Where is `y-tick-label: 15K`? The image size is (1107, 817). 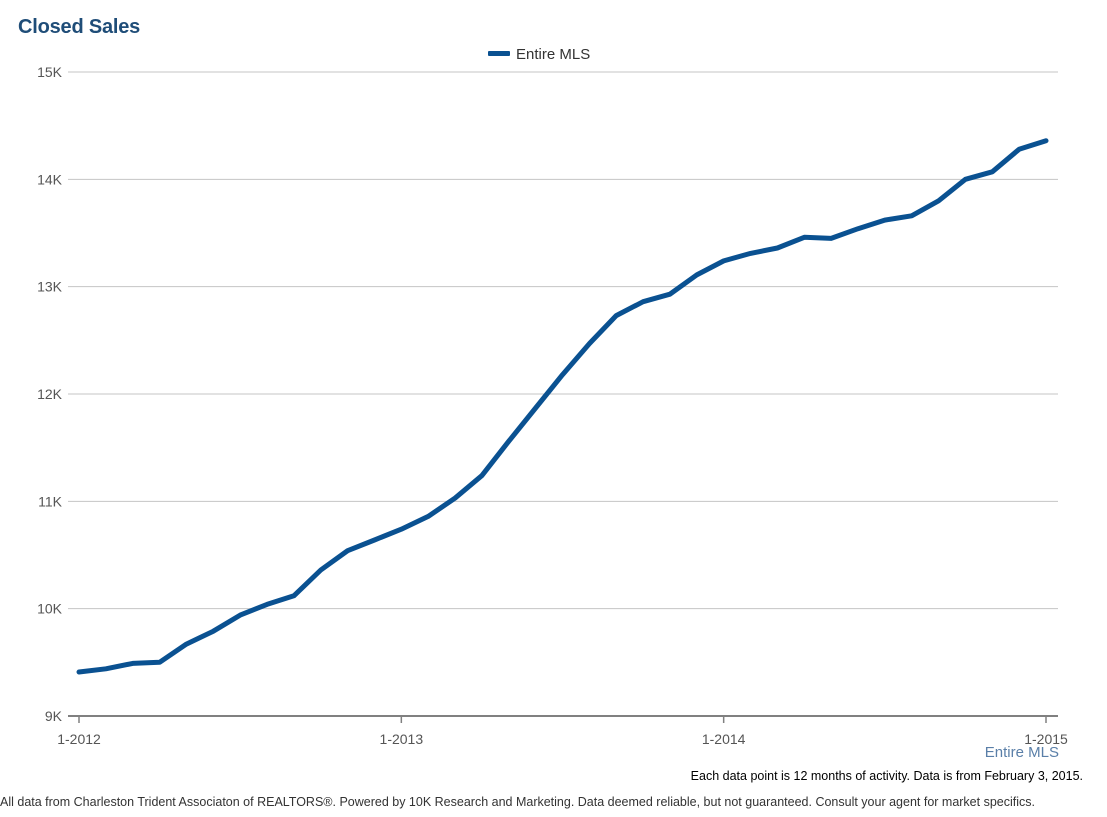
y-tick-label: 15K is located at coordinates (50, 72).